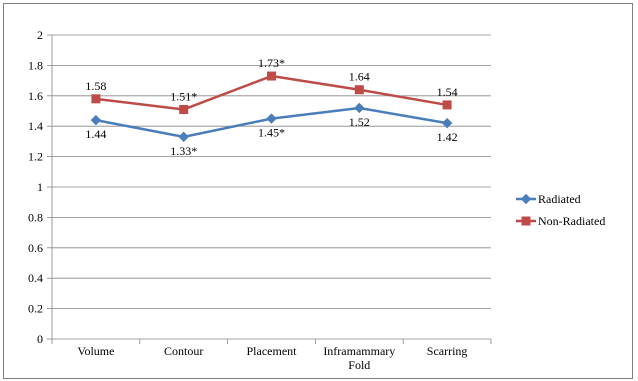  What do you see at coordinates (40, 339) in the screenshot?
I see `y-tick-label: 0` at bounding box center [40, 339].